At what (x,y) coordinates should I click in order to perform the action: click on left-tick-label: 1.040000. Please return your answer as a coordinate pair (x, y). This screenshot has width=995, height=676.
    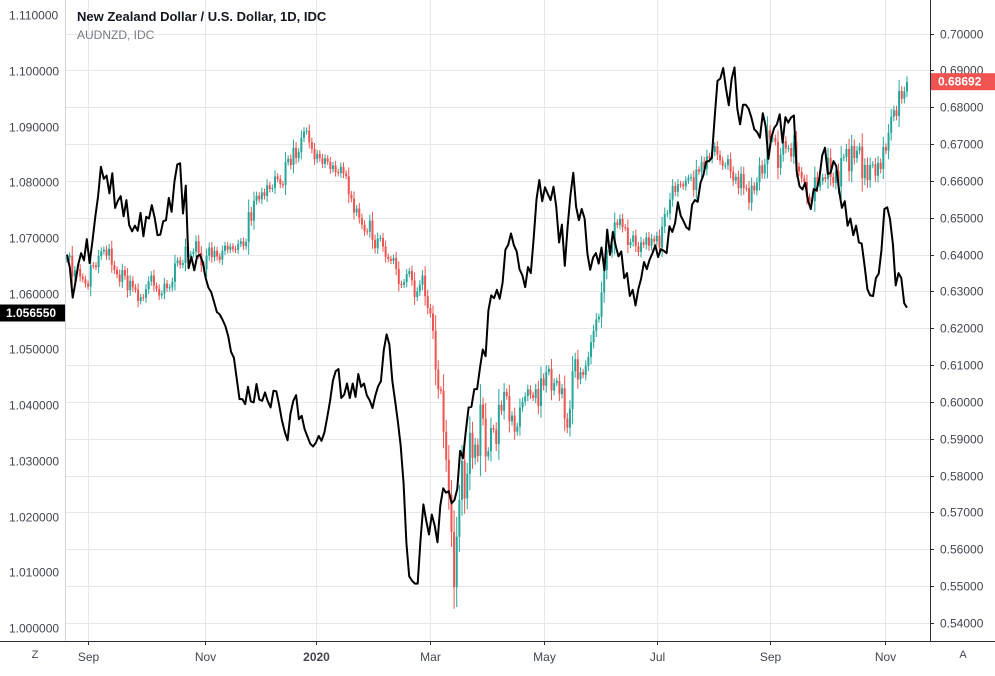
    Looking at the image, I should click on (34, 406).